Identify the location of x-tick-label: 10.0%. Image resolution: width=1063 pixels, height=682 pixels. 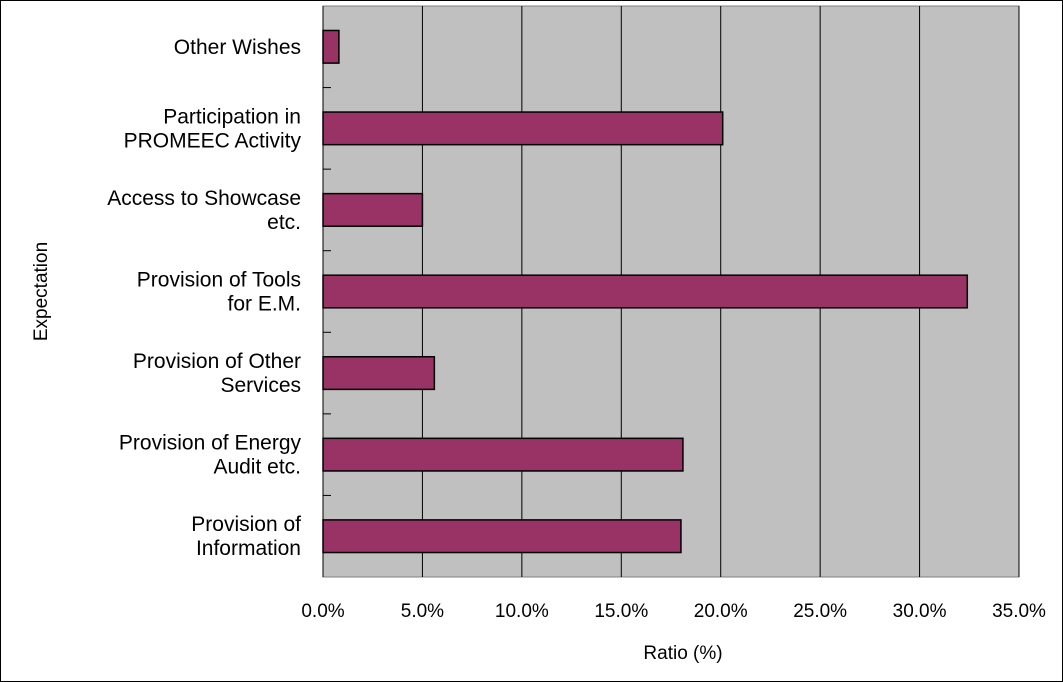
(522, 611).